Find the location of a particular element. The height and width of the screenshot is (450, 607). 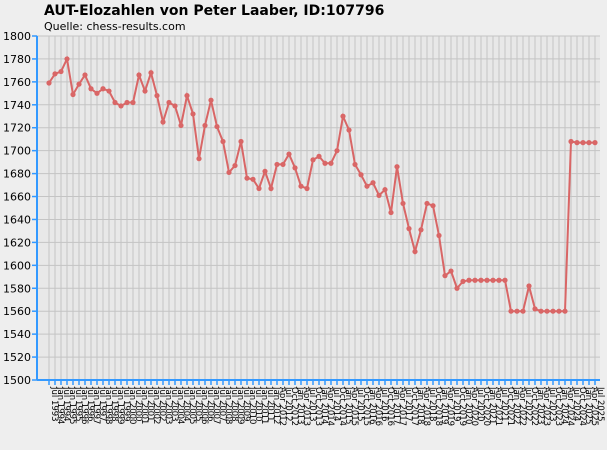

x-tick-label: Apr 2018 is located at coordinates (426, 406).